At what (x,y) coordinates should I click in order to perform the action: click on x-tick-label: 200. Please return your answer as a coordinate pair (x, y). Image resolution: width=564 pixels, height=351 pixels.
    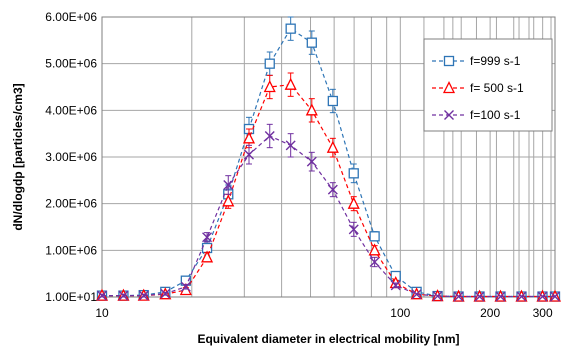
    Looking at the image, I should click on (490, 313).